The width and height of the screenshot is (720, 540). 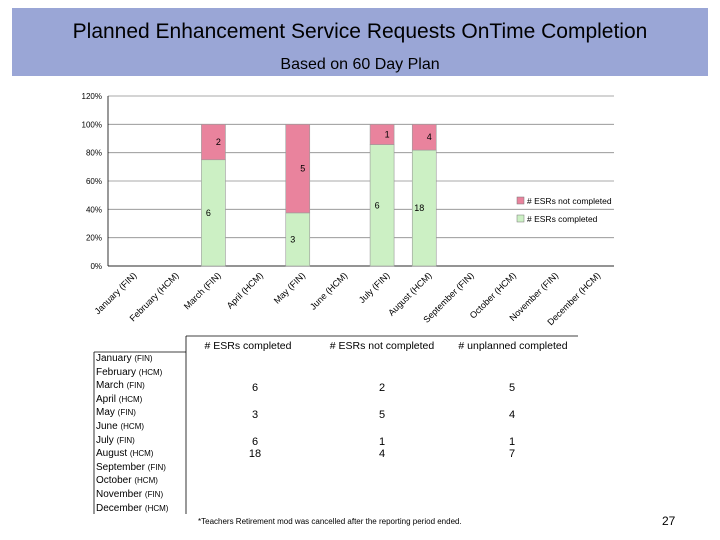 I want to click on month-name: September, so click(x=122, y=467).